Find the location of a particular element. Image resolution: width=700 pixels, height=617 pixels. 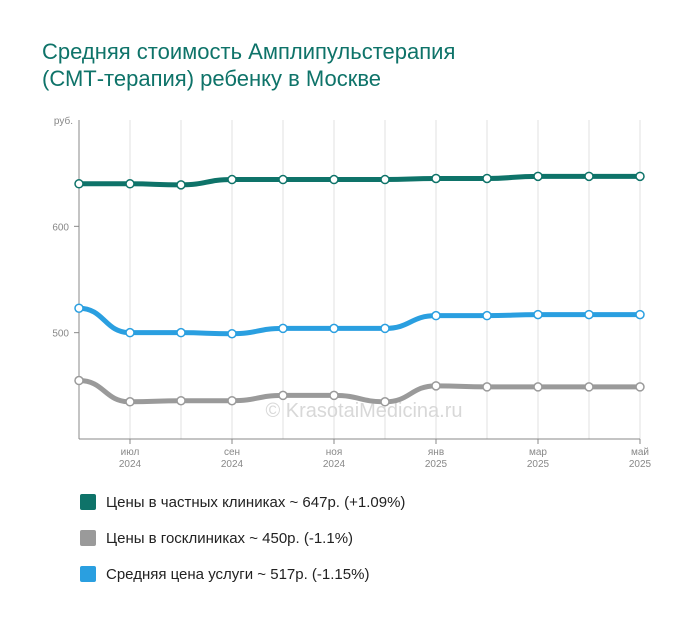

series-line-average is located at coordinates (359, 321).